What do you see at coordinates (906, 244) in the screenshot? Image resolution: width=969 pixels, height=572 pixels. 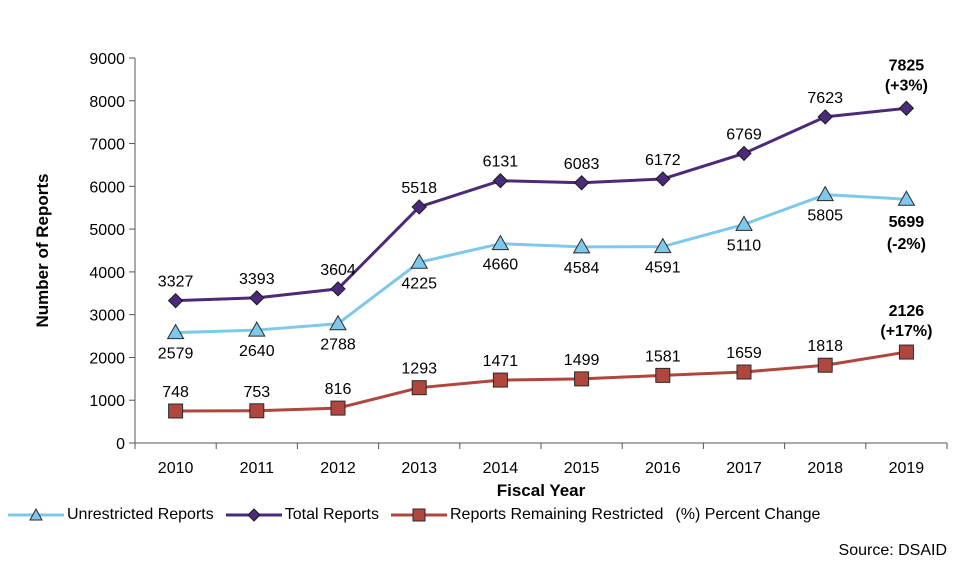 I see `percent-change-unrestricted: (-2%)` at bounding box center [906, 244].